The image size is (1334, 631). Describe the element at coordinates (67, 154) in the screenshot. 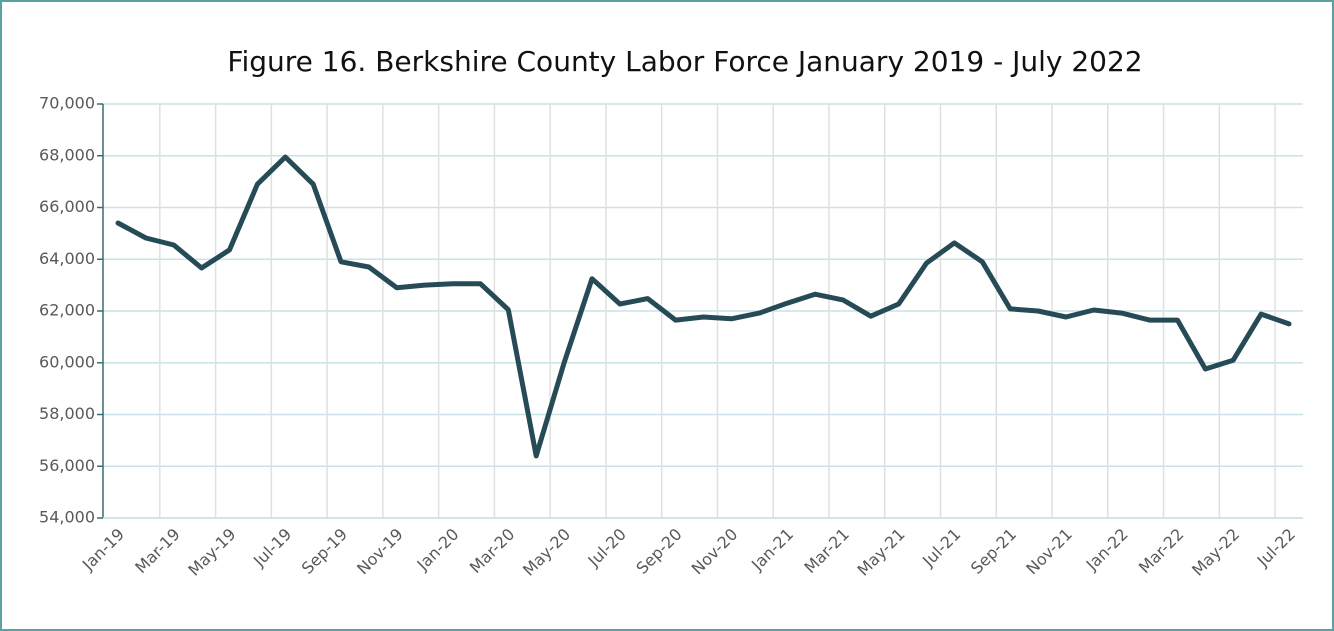

I see `y-tick-label: 68,000` at that location.